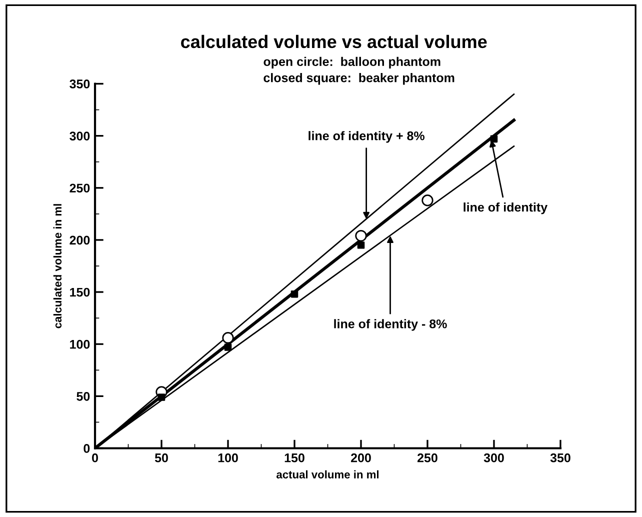 The width and height of the screenshot is (642, 517). Describe the element at coordinates (334, 41) in the screenshot. I see `chart-title: calculated volume vs actual volume` at that location.